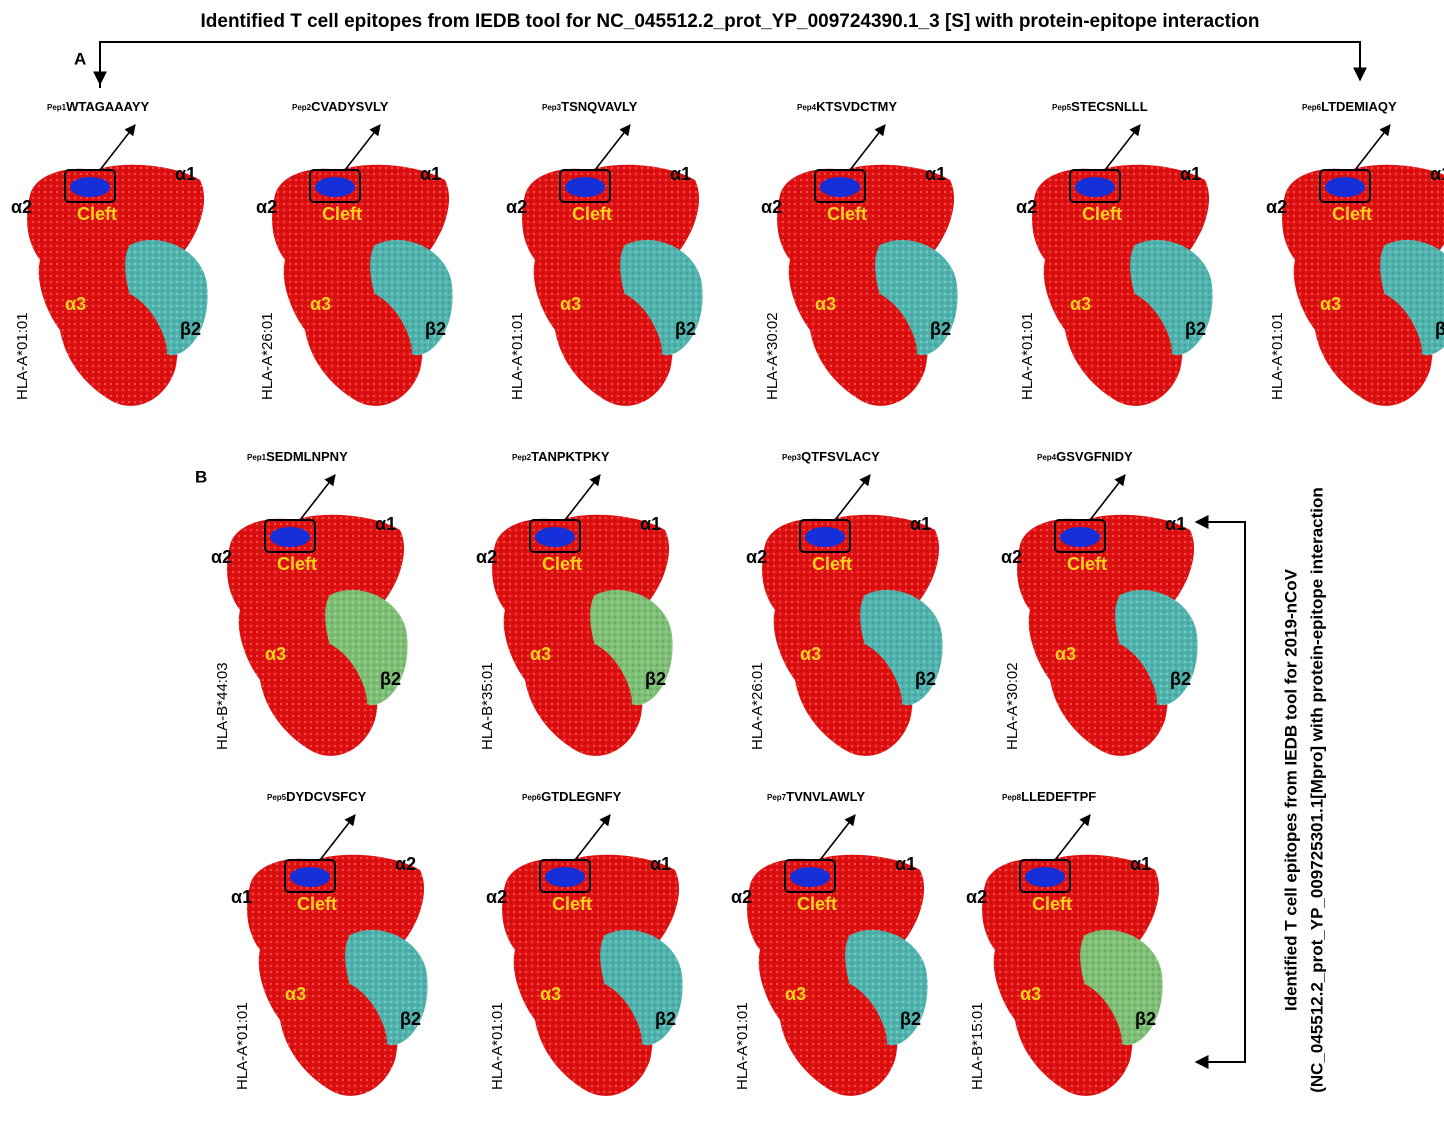  I want to click on peptide-label: Pep2CVADYSVLY, so click(340, 106).